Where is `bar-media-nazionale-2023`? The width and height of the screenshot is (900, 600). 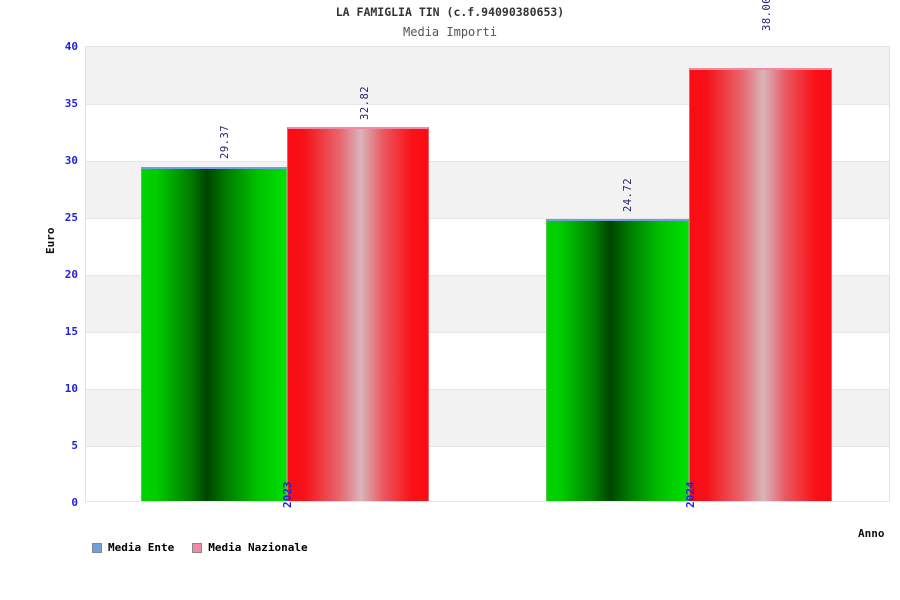 bar-media-nazionale-2023 is located at coordinates (358, 314).